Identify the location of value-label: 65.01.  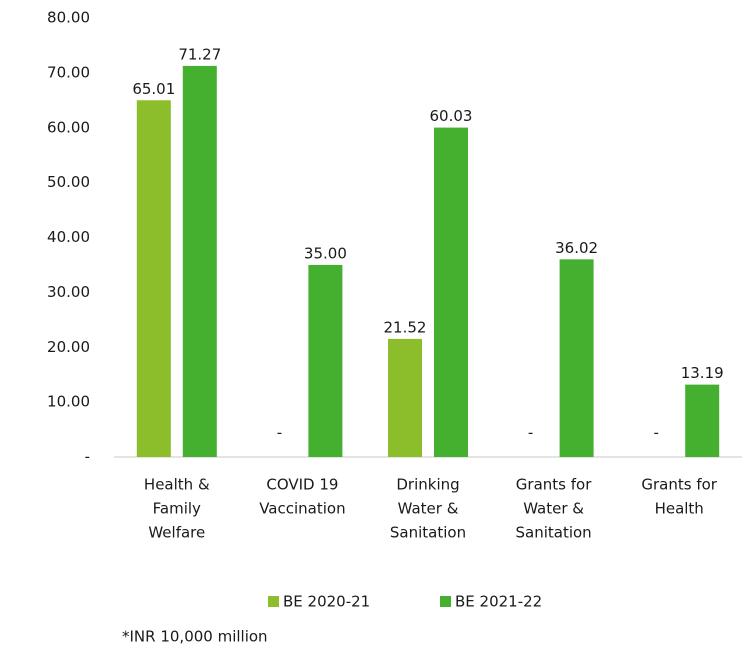
(153, 89).